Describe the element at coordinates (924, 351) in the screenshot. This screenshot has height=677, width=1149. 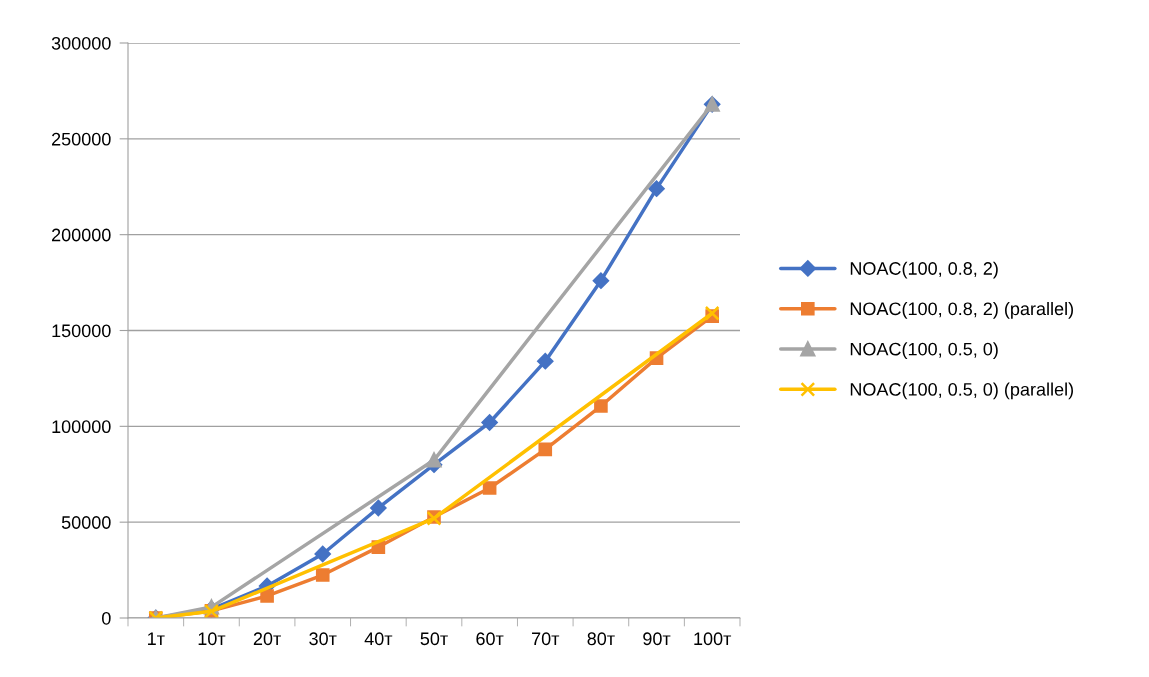
I see `legend-label: NOAC(100, 0.5, 0)` at that location.